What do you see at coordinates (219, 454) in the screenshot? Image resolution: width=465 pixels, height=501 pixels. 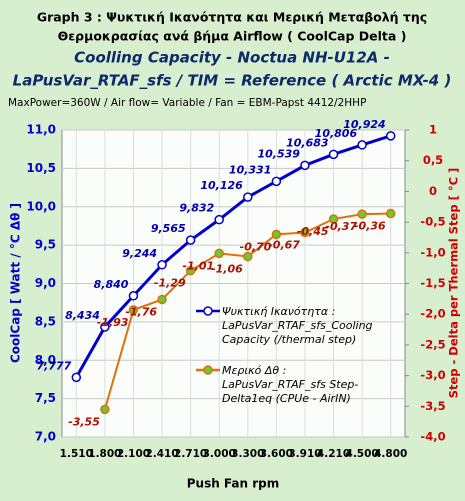 I see `x-tick-label: 3.000` at bounding box center [219, 454].